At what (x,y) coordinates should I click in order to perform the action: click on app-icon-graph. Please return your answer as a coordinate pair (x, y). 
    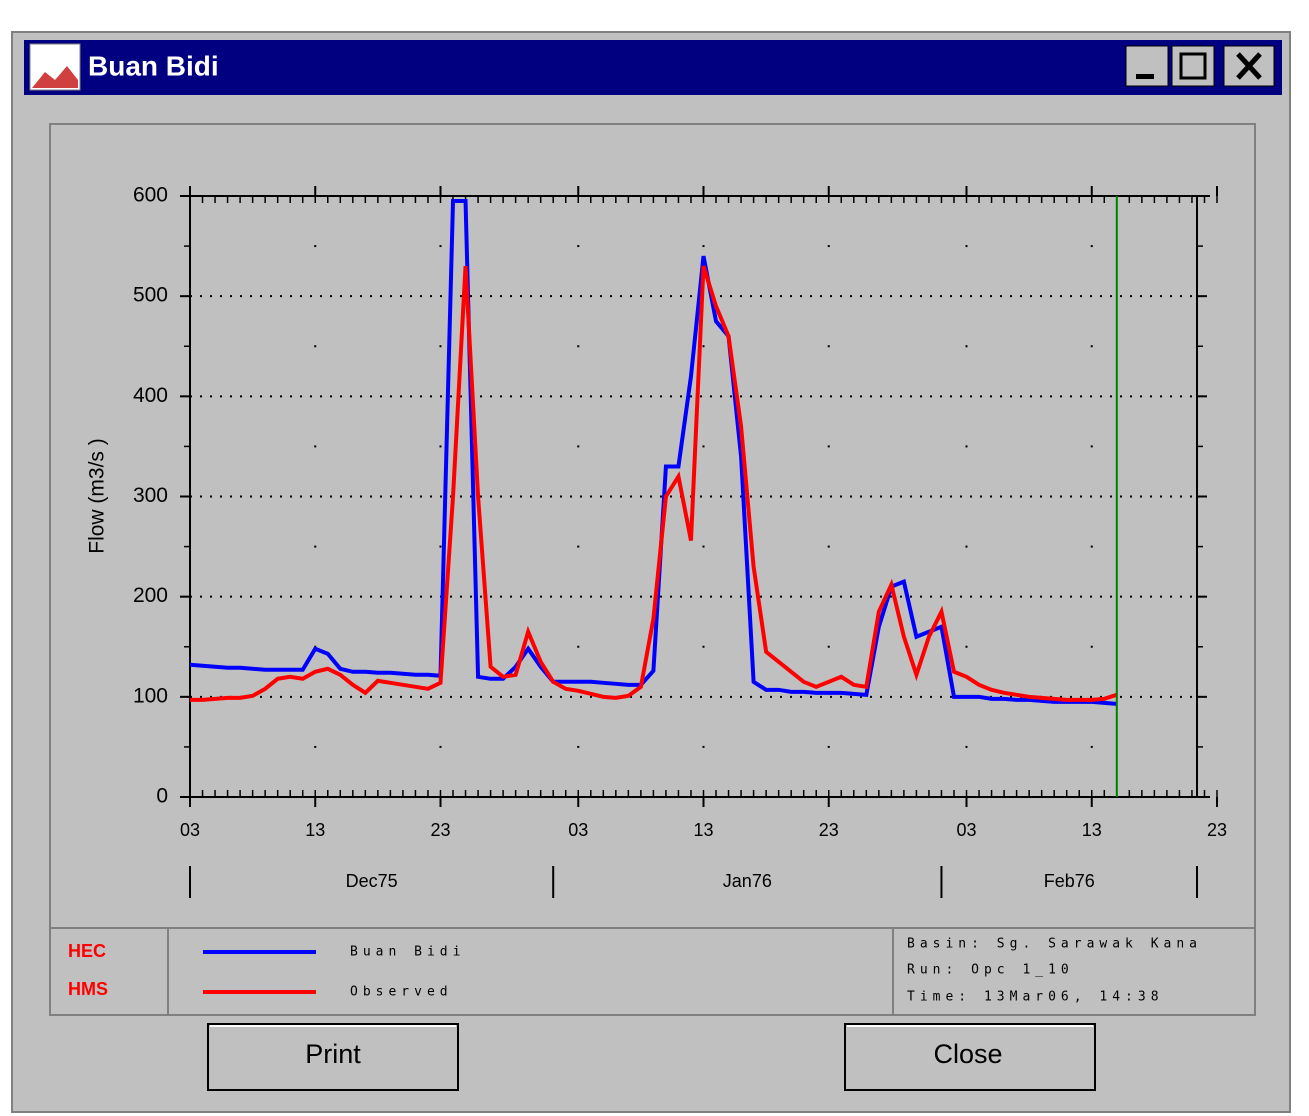
    Looking at the image, I should click on (55, 77).